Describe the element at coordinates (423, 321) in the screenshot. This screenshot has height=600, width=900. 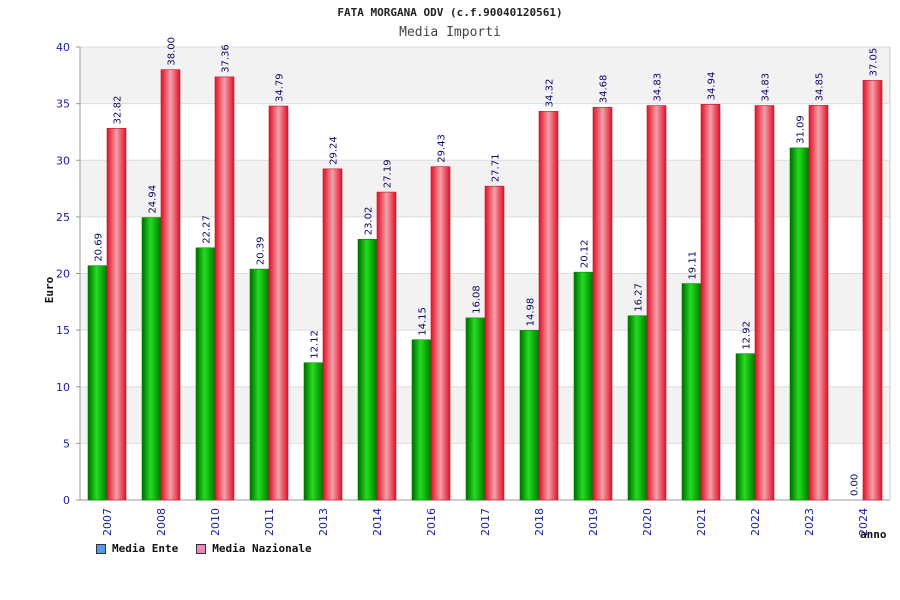
I see `data-label: 14.15` at that location.